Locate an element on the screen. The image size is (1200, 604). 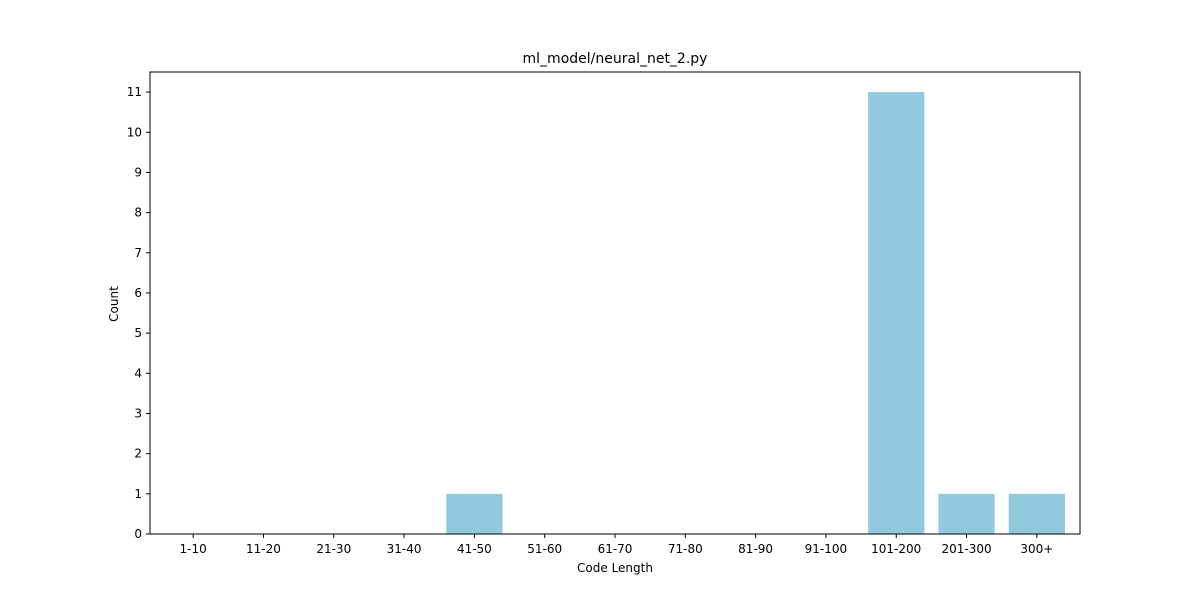
y-tick-label: 8 is located at coordinates (138, 213).